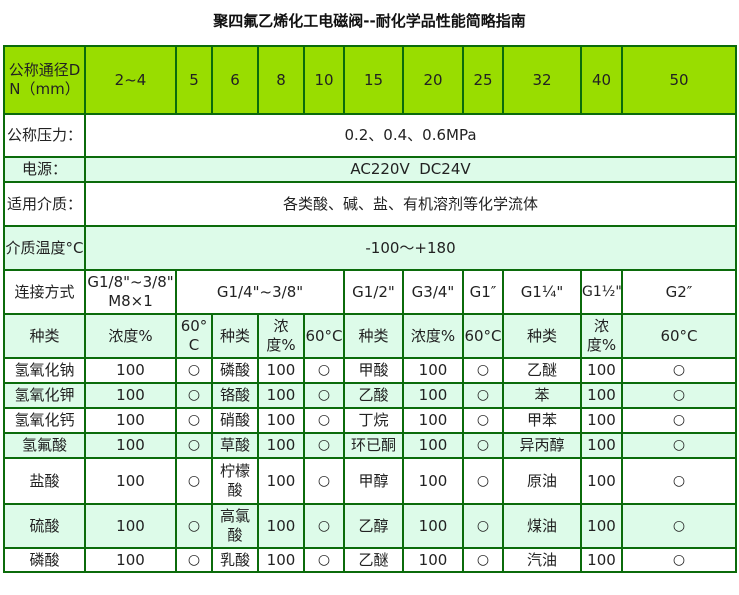 This screenshot has width=739, height=595. What do you see at coordinates (542, 420) in the screenshot?
I see `chemical-name: 甲苯` at bounding box center [542, 420].